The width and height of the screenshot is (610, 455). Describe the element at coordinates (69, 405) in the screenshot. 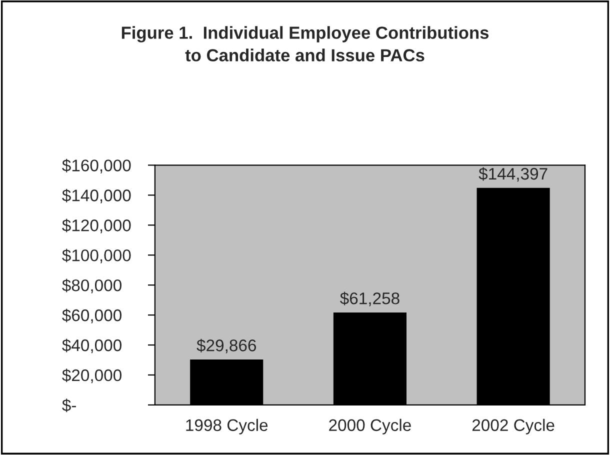

I see `y-tick-label: $-` at that location.